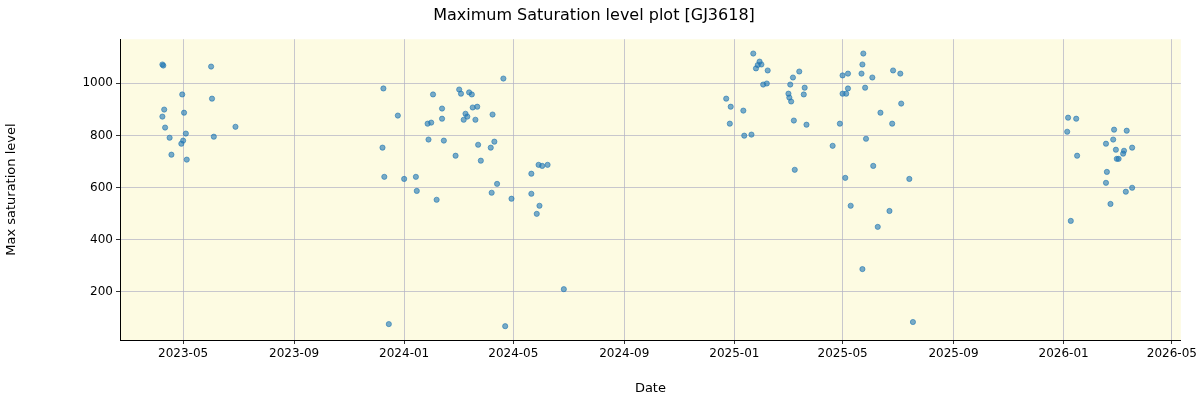 The image size is (1200, 400). I want to click on x-tick-label: 2023-05, so click(183, 353).